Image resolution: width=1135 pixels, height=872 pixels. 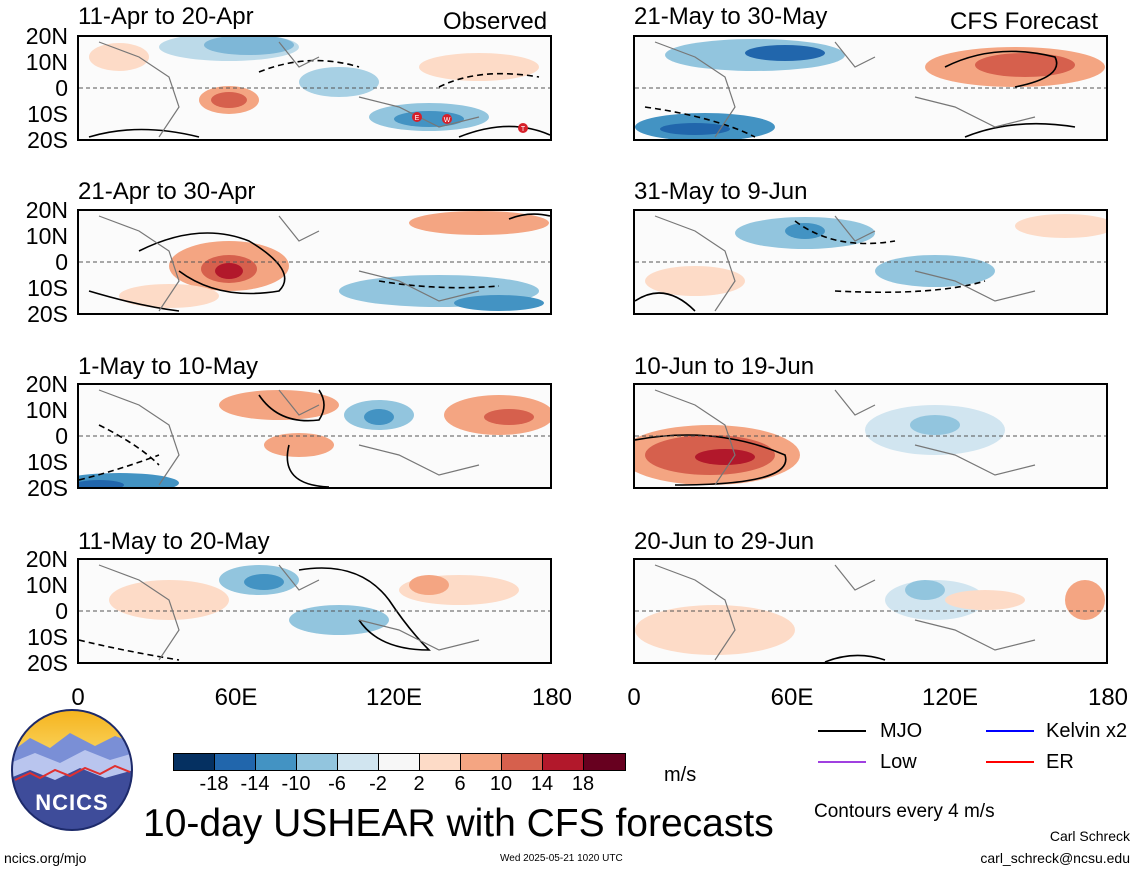 I want to click on logo-text: NCICS, so click(x=72, y=802).